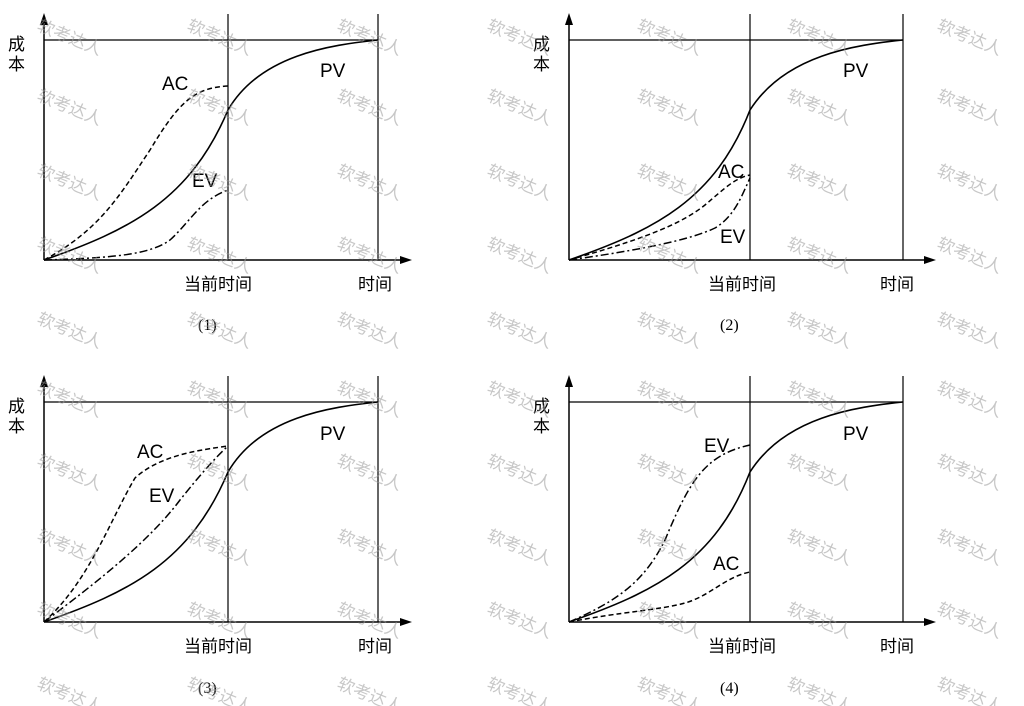 This screenshot has width=1024, height=706. What do you see at coordinates (729, 325) in the screenshot?
I see `panel-caption: (2)` at bounding box center [729, 325].